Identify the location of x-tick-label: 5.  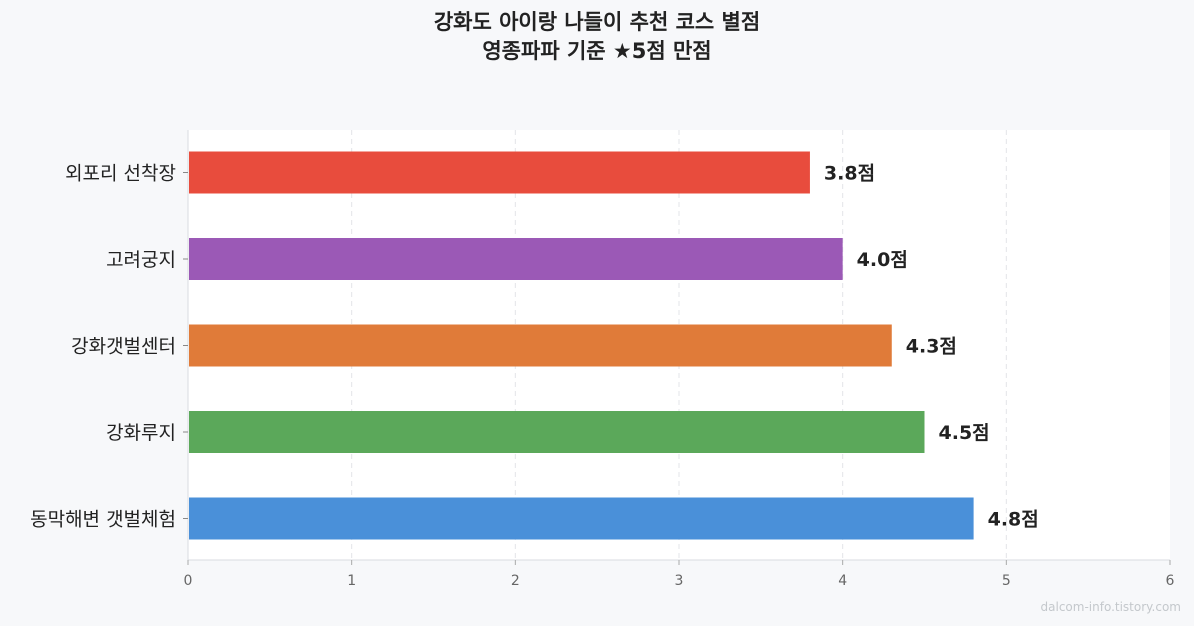
(1006, 581).